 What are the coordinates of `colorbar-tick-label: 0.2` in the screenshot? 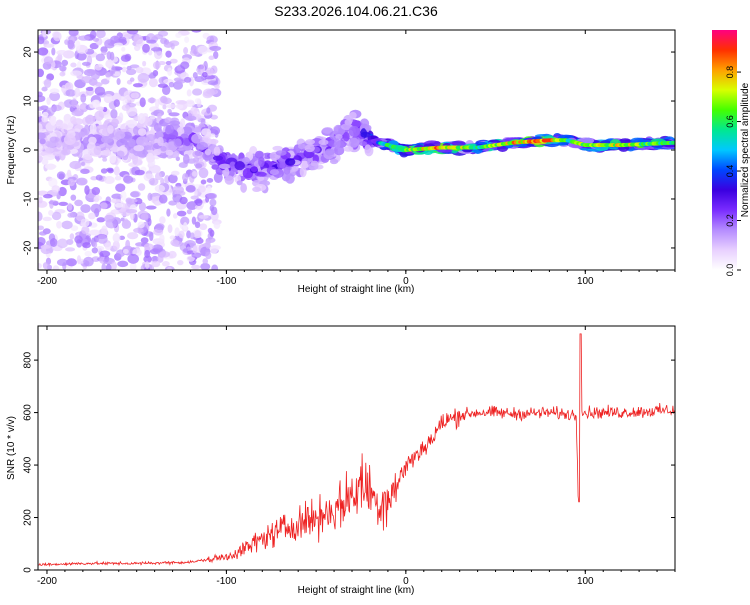 It's located at (730, 220).